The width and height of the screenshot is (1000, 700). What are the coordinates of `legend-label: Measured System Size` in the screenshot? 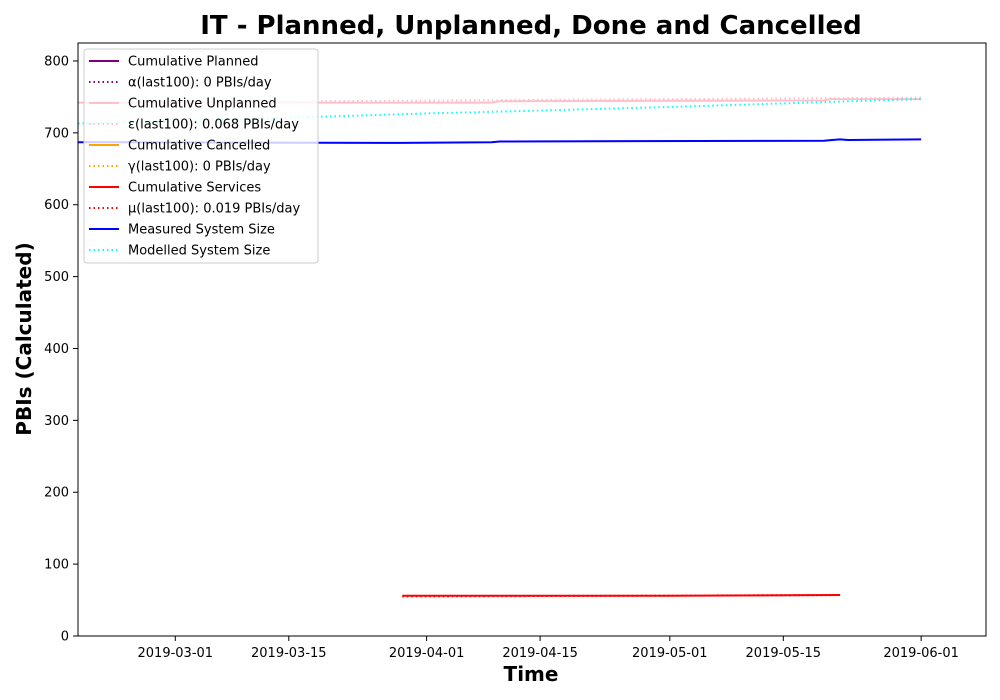 It's located at (201, 230).